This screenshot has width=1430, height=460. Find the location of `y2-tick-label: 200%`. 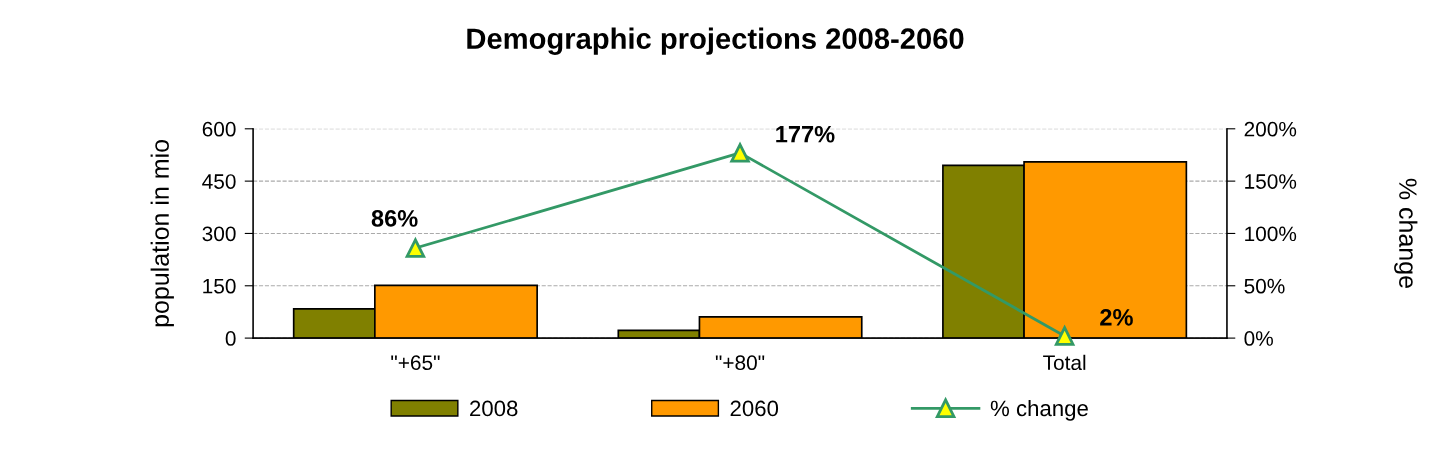

y2-tick-label: 200% is located at coordinates (1270, 129).